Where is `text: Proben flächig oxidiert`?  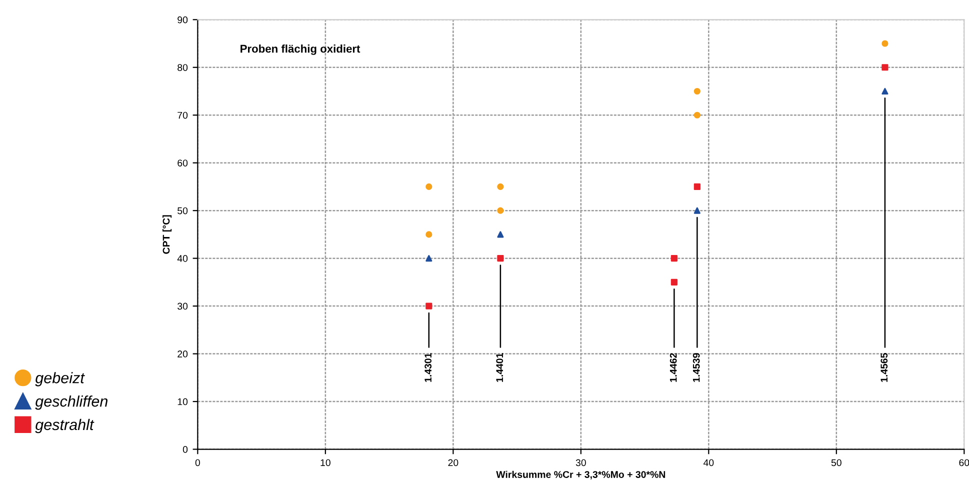 text: Proben flächig oxidiert is located at coordinates (300, 49).